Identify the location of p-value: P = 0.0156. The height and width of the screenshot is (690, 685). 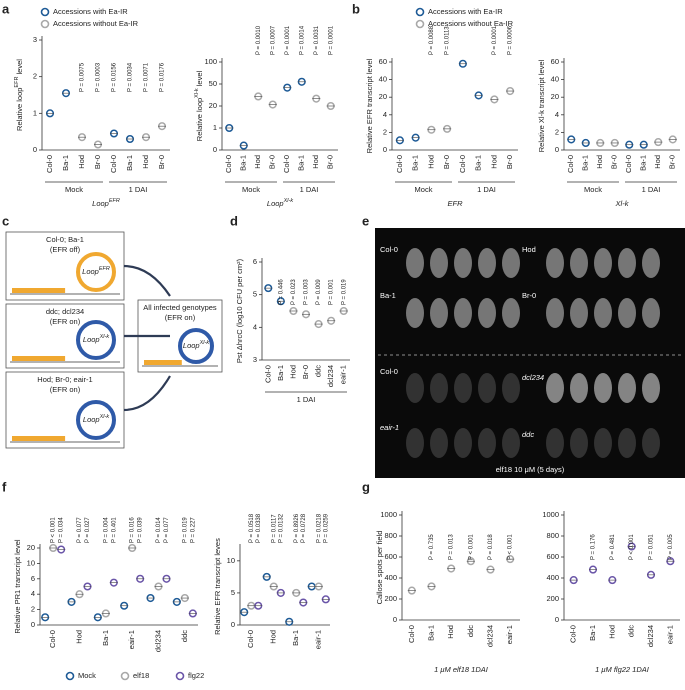
(115, 77).